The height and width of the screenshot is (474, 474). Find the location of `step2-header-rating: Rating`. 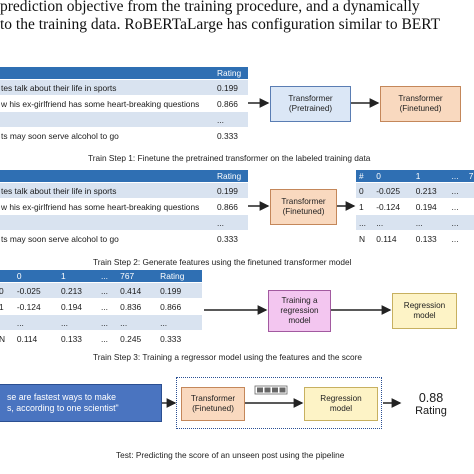

step2-header-rating: Rating is located at coordinates (231, 176).